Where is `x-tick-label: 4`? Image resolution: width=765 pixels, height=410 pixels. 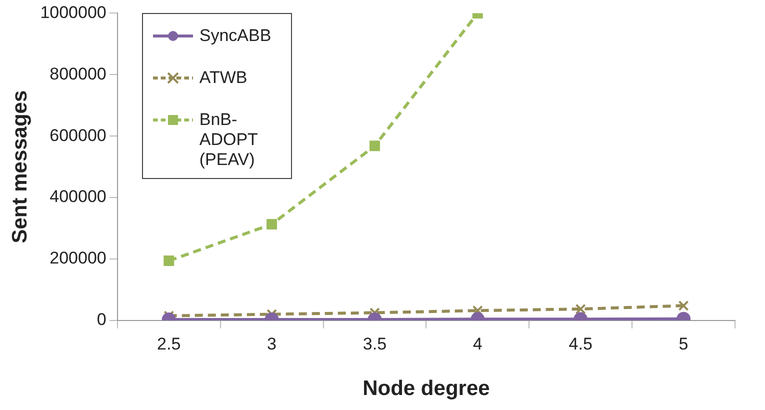
x-tick-label: 4 is located at coordinates (477, 344).